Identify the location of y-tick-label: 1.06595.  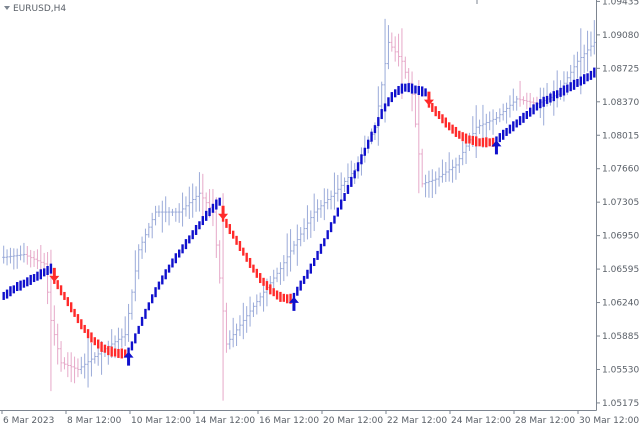
(620, 270).